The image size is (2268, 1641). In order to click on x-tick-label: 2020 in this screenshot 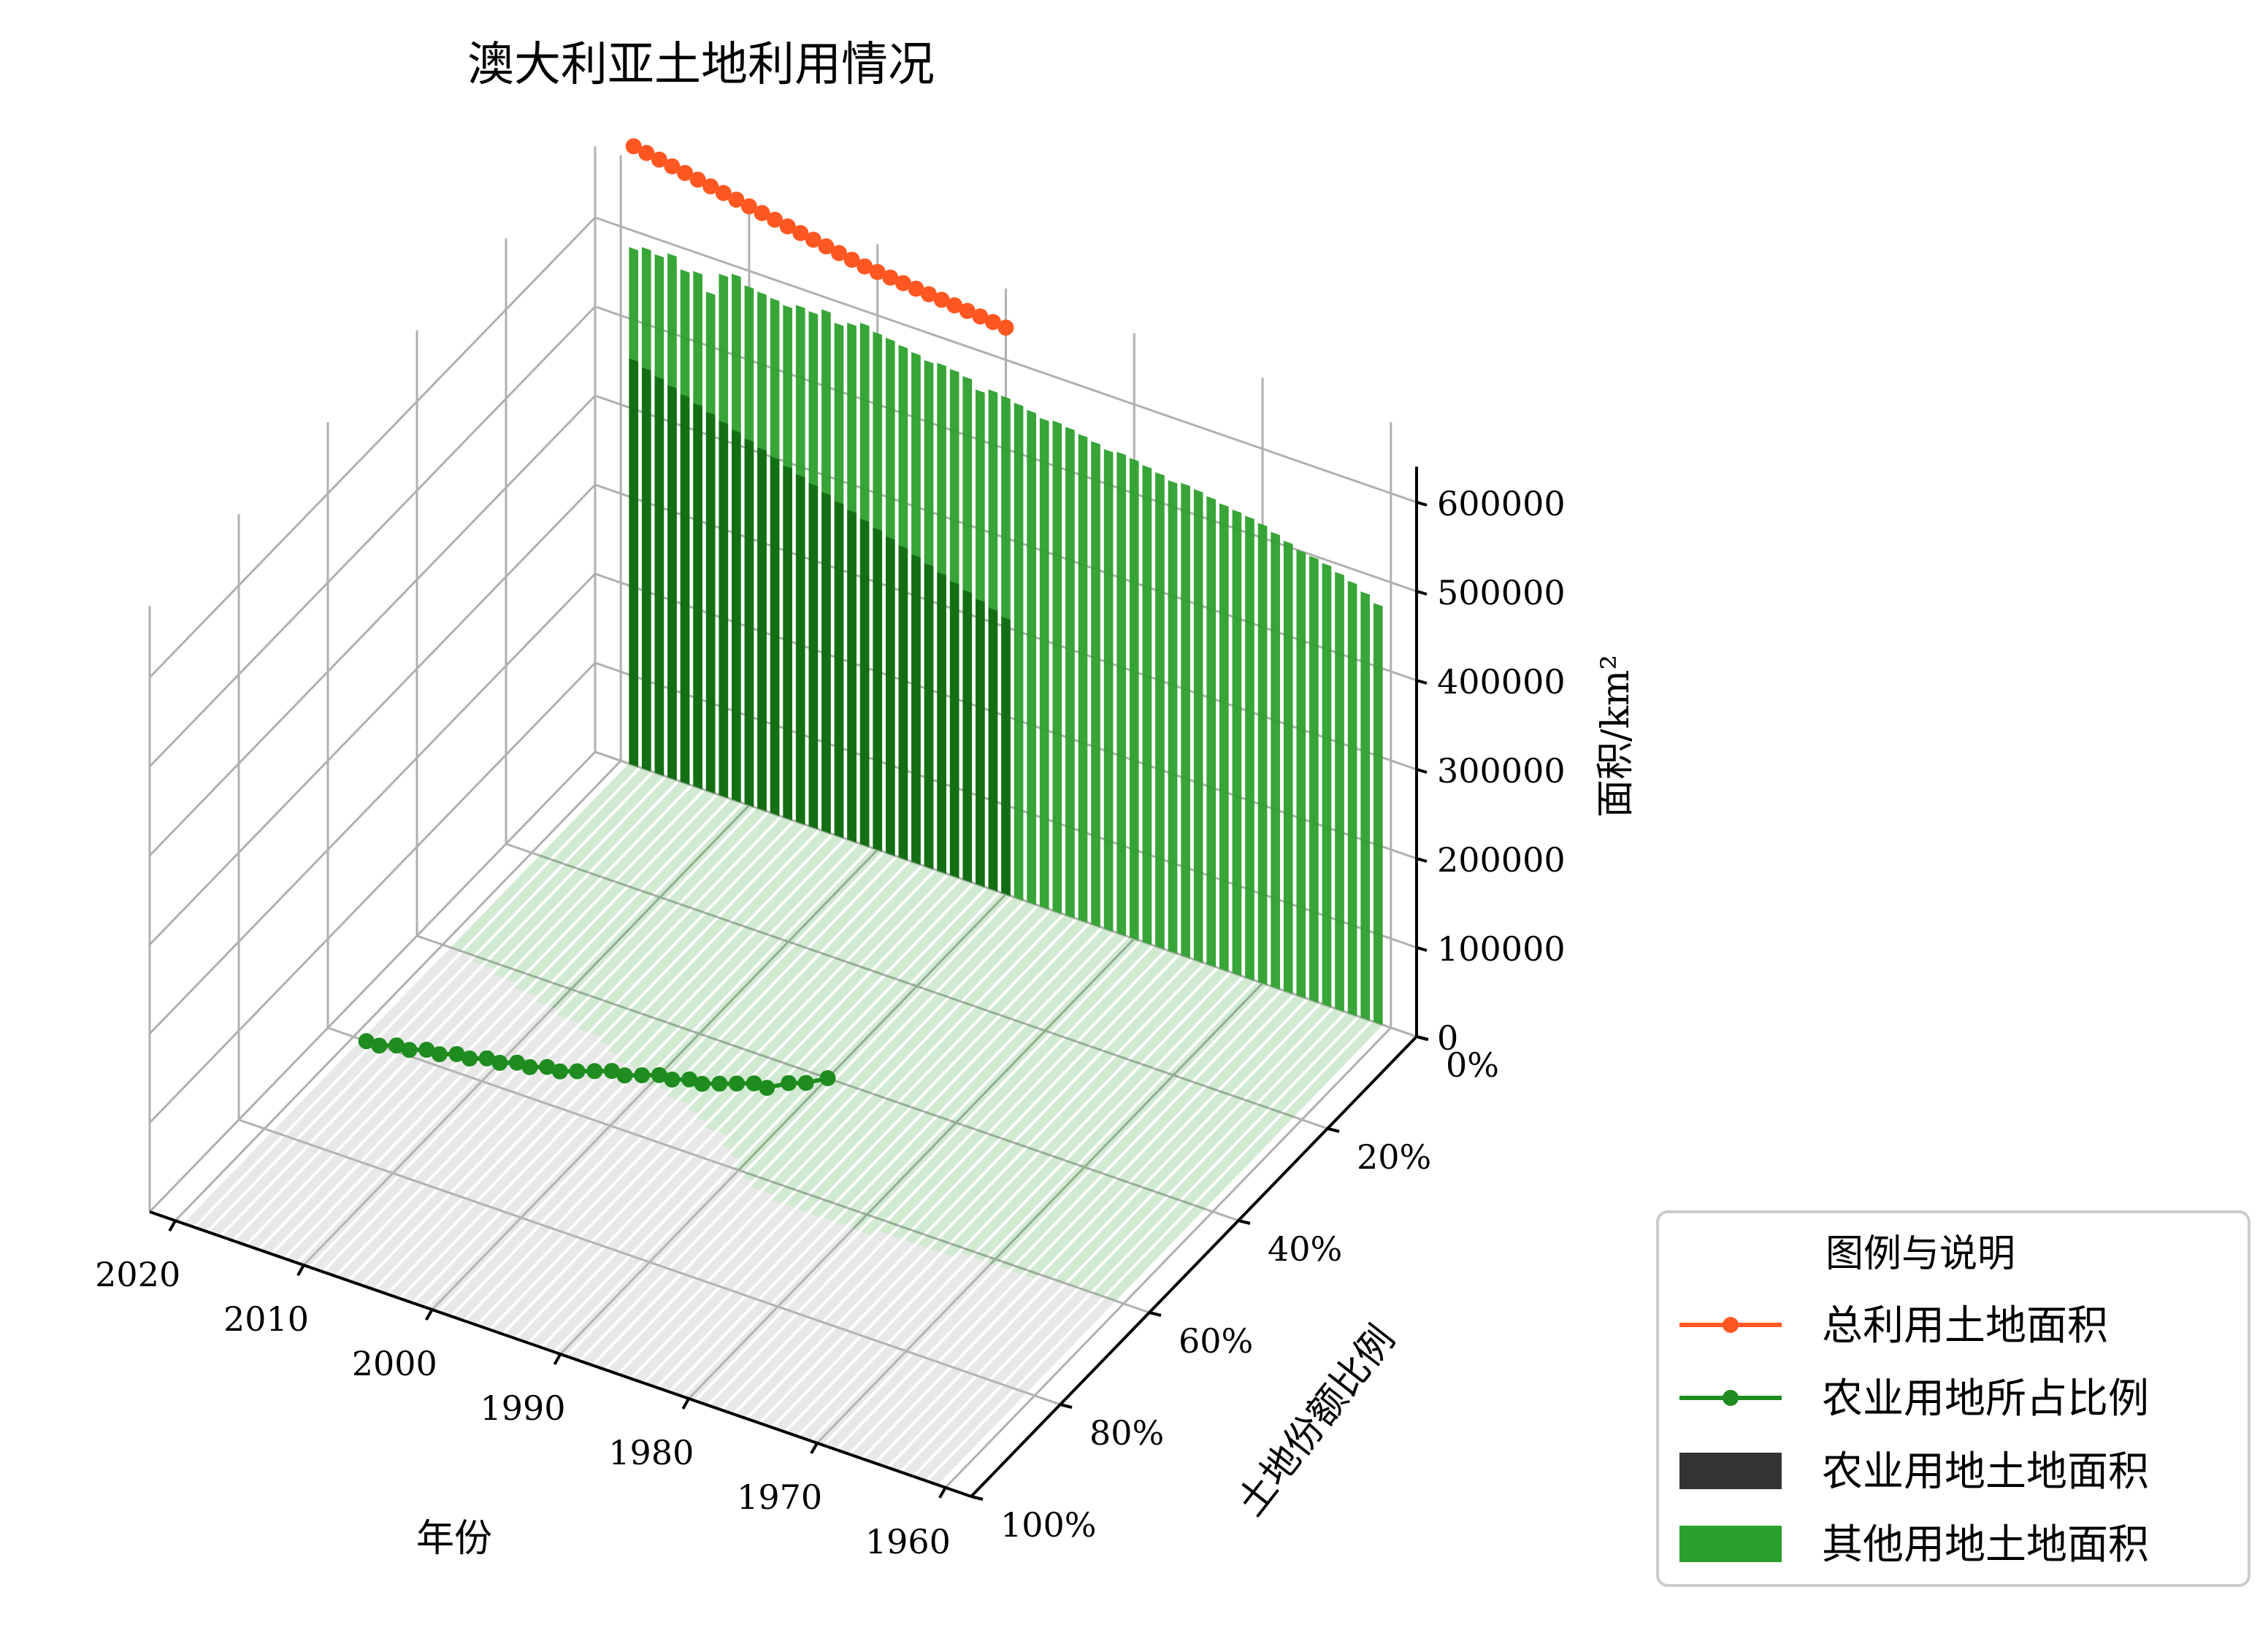, I will do `click(137, 1275)`.